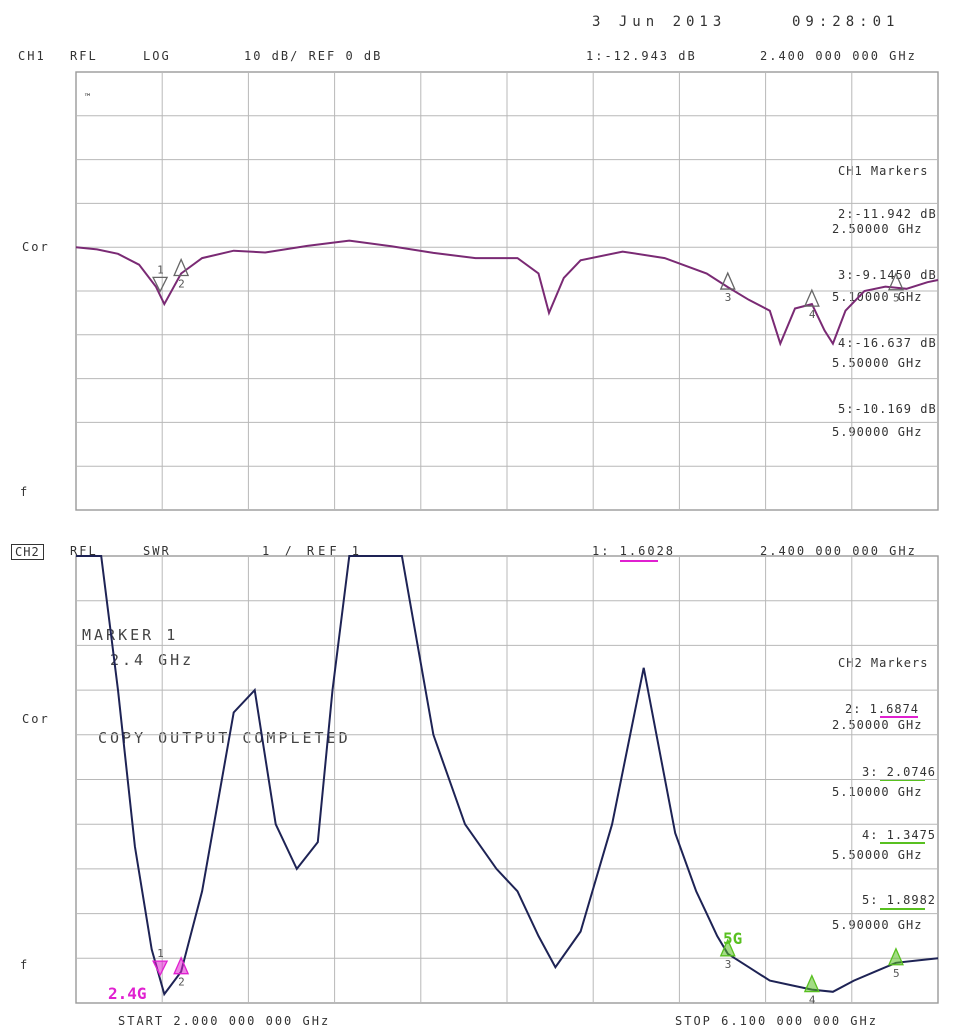  Describe the element at coordinates (812, 314) in the screenshot. I see `ch1-marker-4-number: 4` at that location.